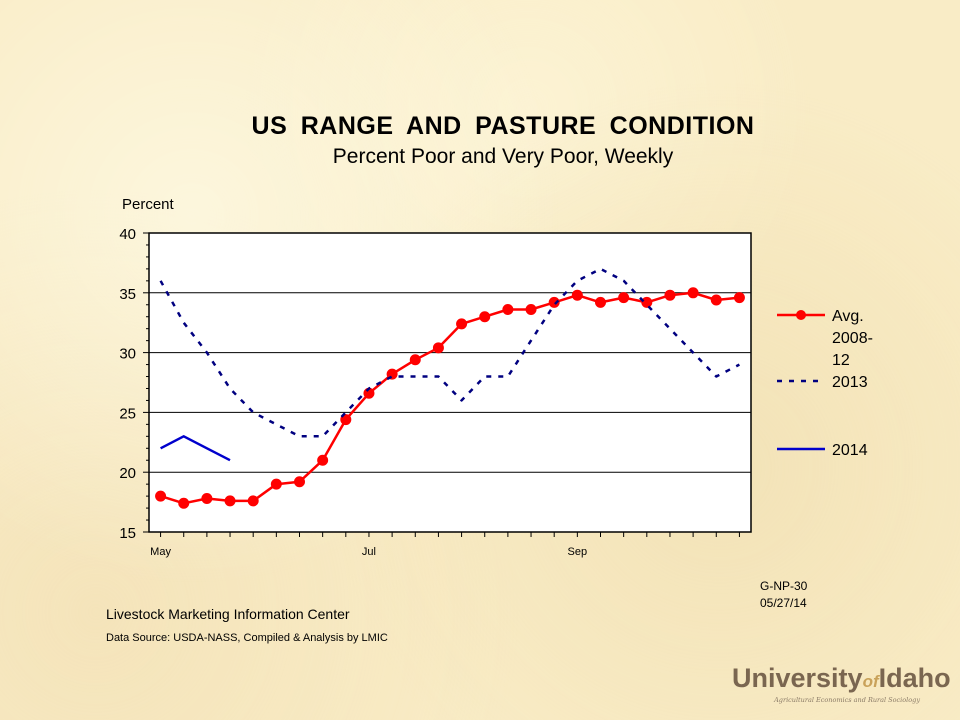 The height and width of the screenshot is (720, 960). Describe the element at coordinates (578, 552) in the screenshot. I see `x-tick-label: Sep` at that location.